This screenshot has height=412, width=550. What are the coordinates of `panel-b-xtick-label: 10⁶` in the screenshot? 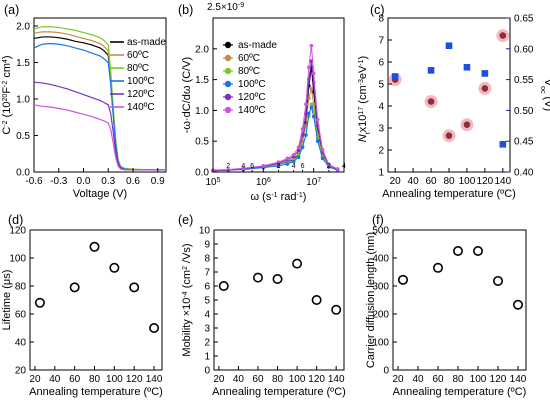 It's located at (263, 183).